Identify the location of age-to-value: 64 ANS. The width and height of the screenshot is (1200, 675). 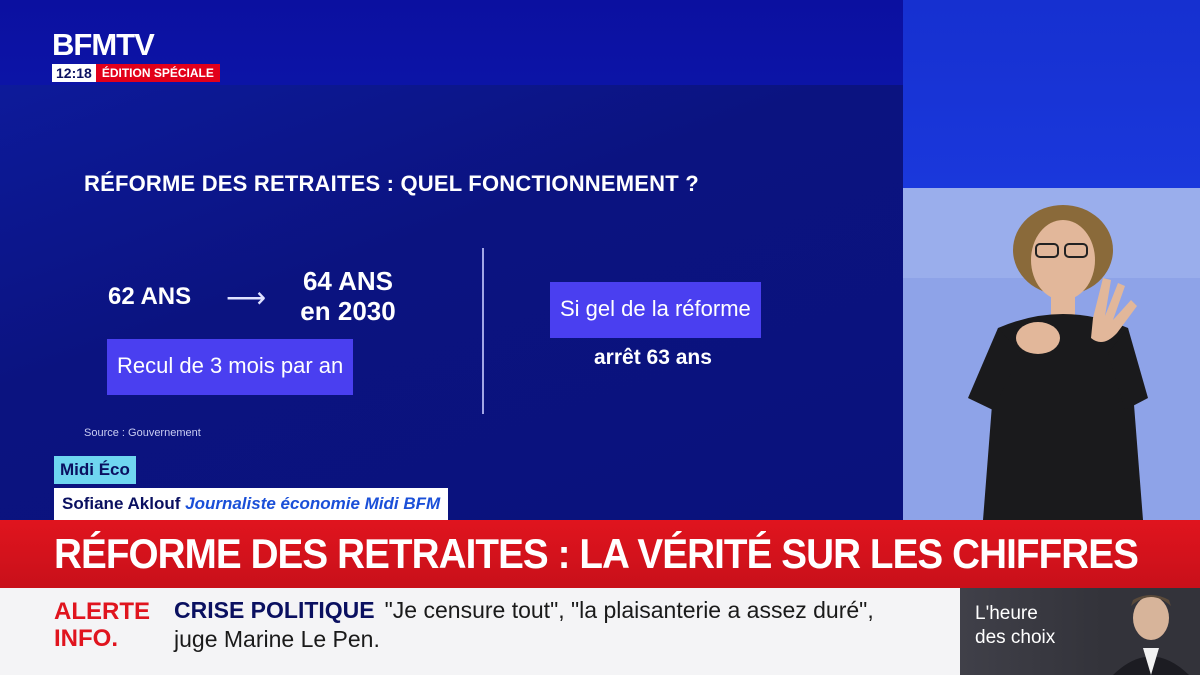
(348, 281).